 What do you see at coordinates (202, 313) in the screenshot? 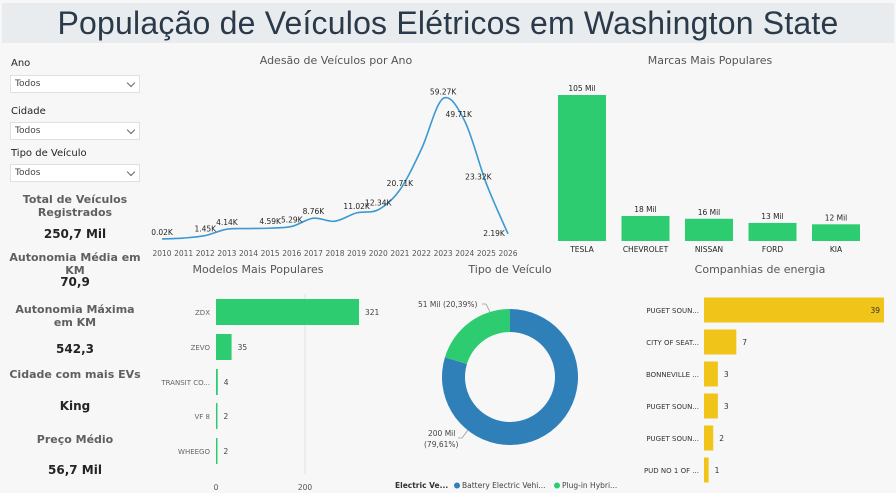
I see `model-label: ZDX` at bounding box center [202, 313].